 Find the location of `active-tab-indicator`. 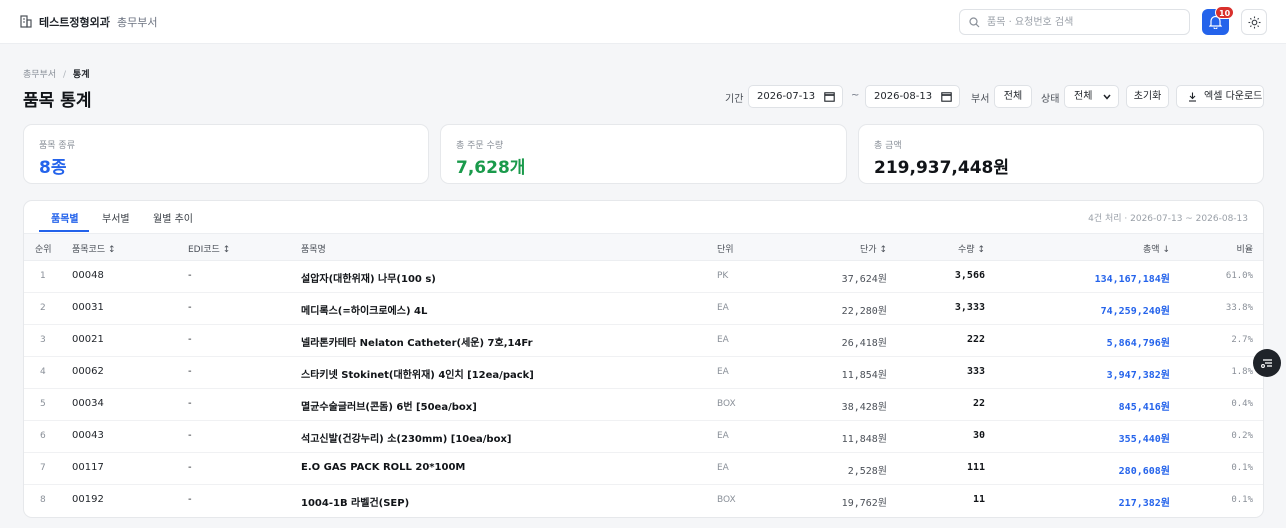

active-tab-indicator is located at coordinates (64, 231).